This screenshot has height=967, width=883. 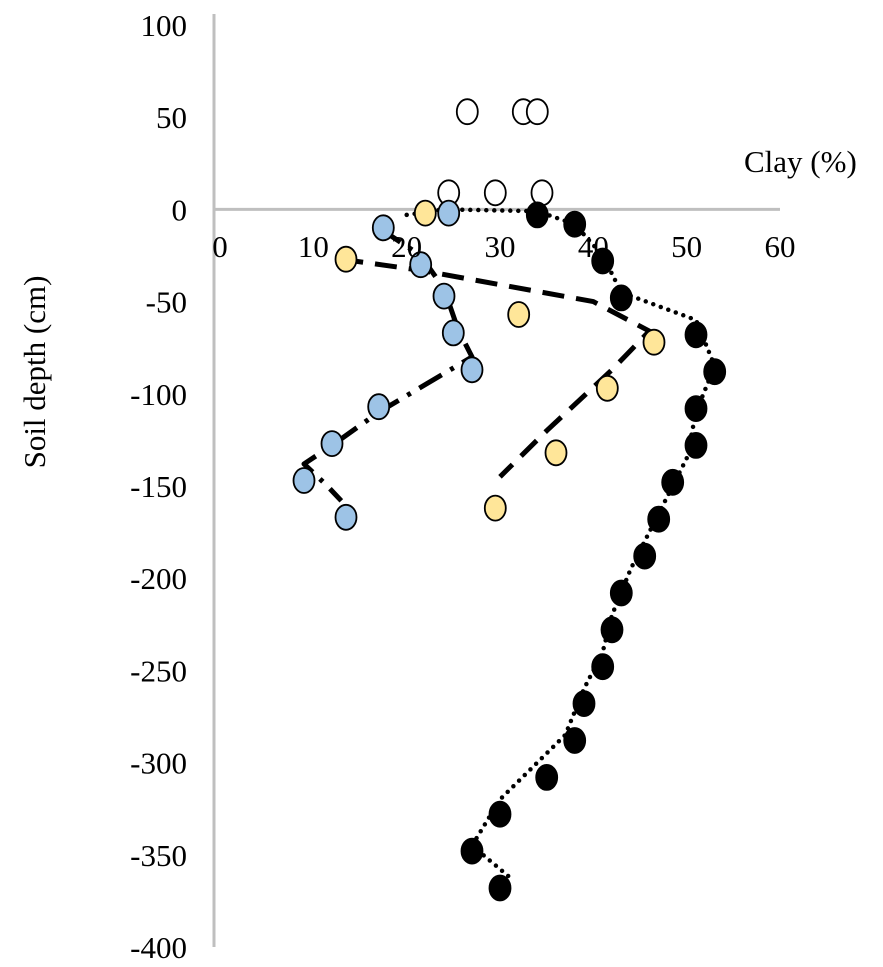 I want to click on y-tick-label: 100, so click(x=164, y=25).